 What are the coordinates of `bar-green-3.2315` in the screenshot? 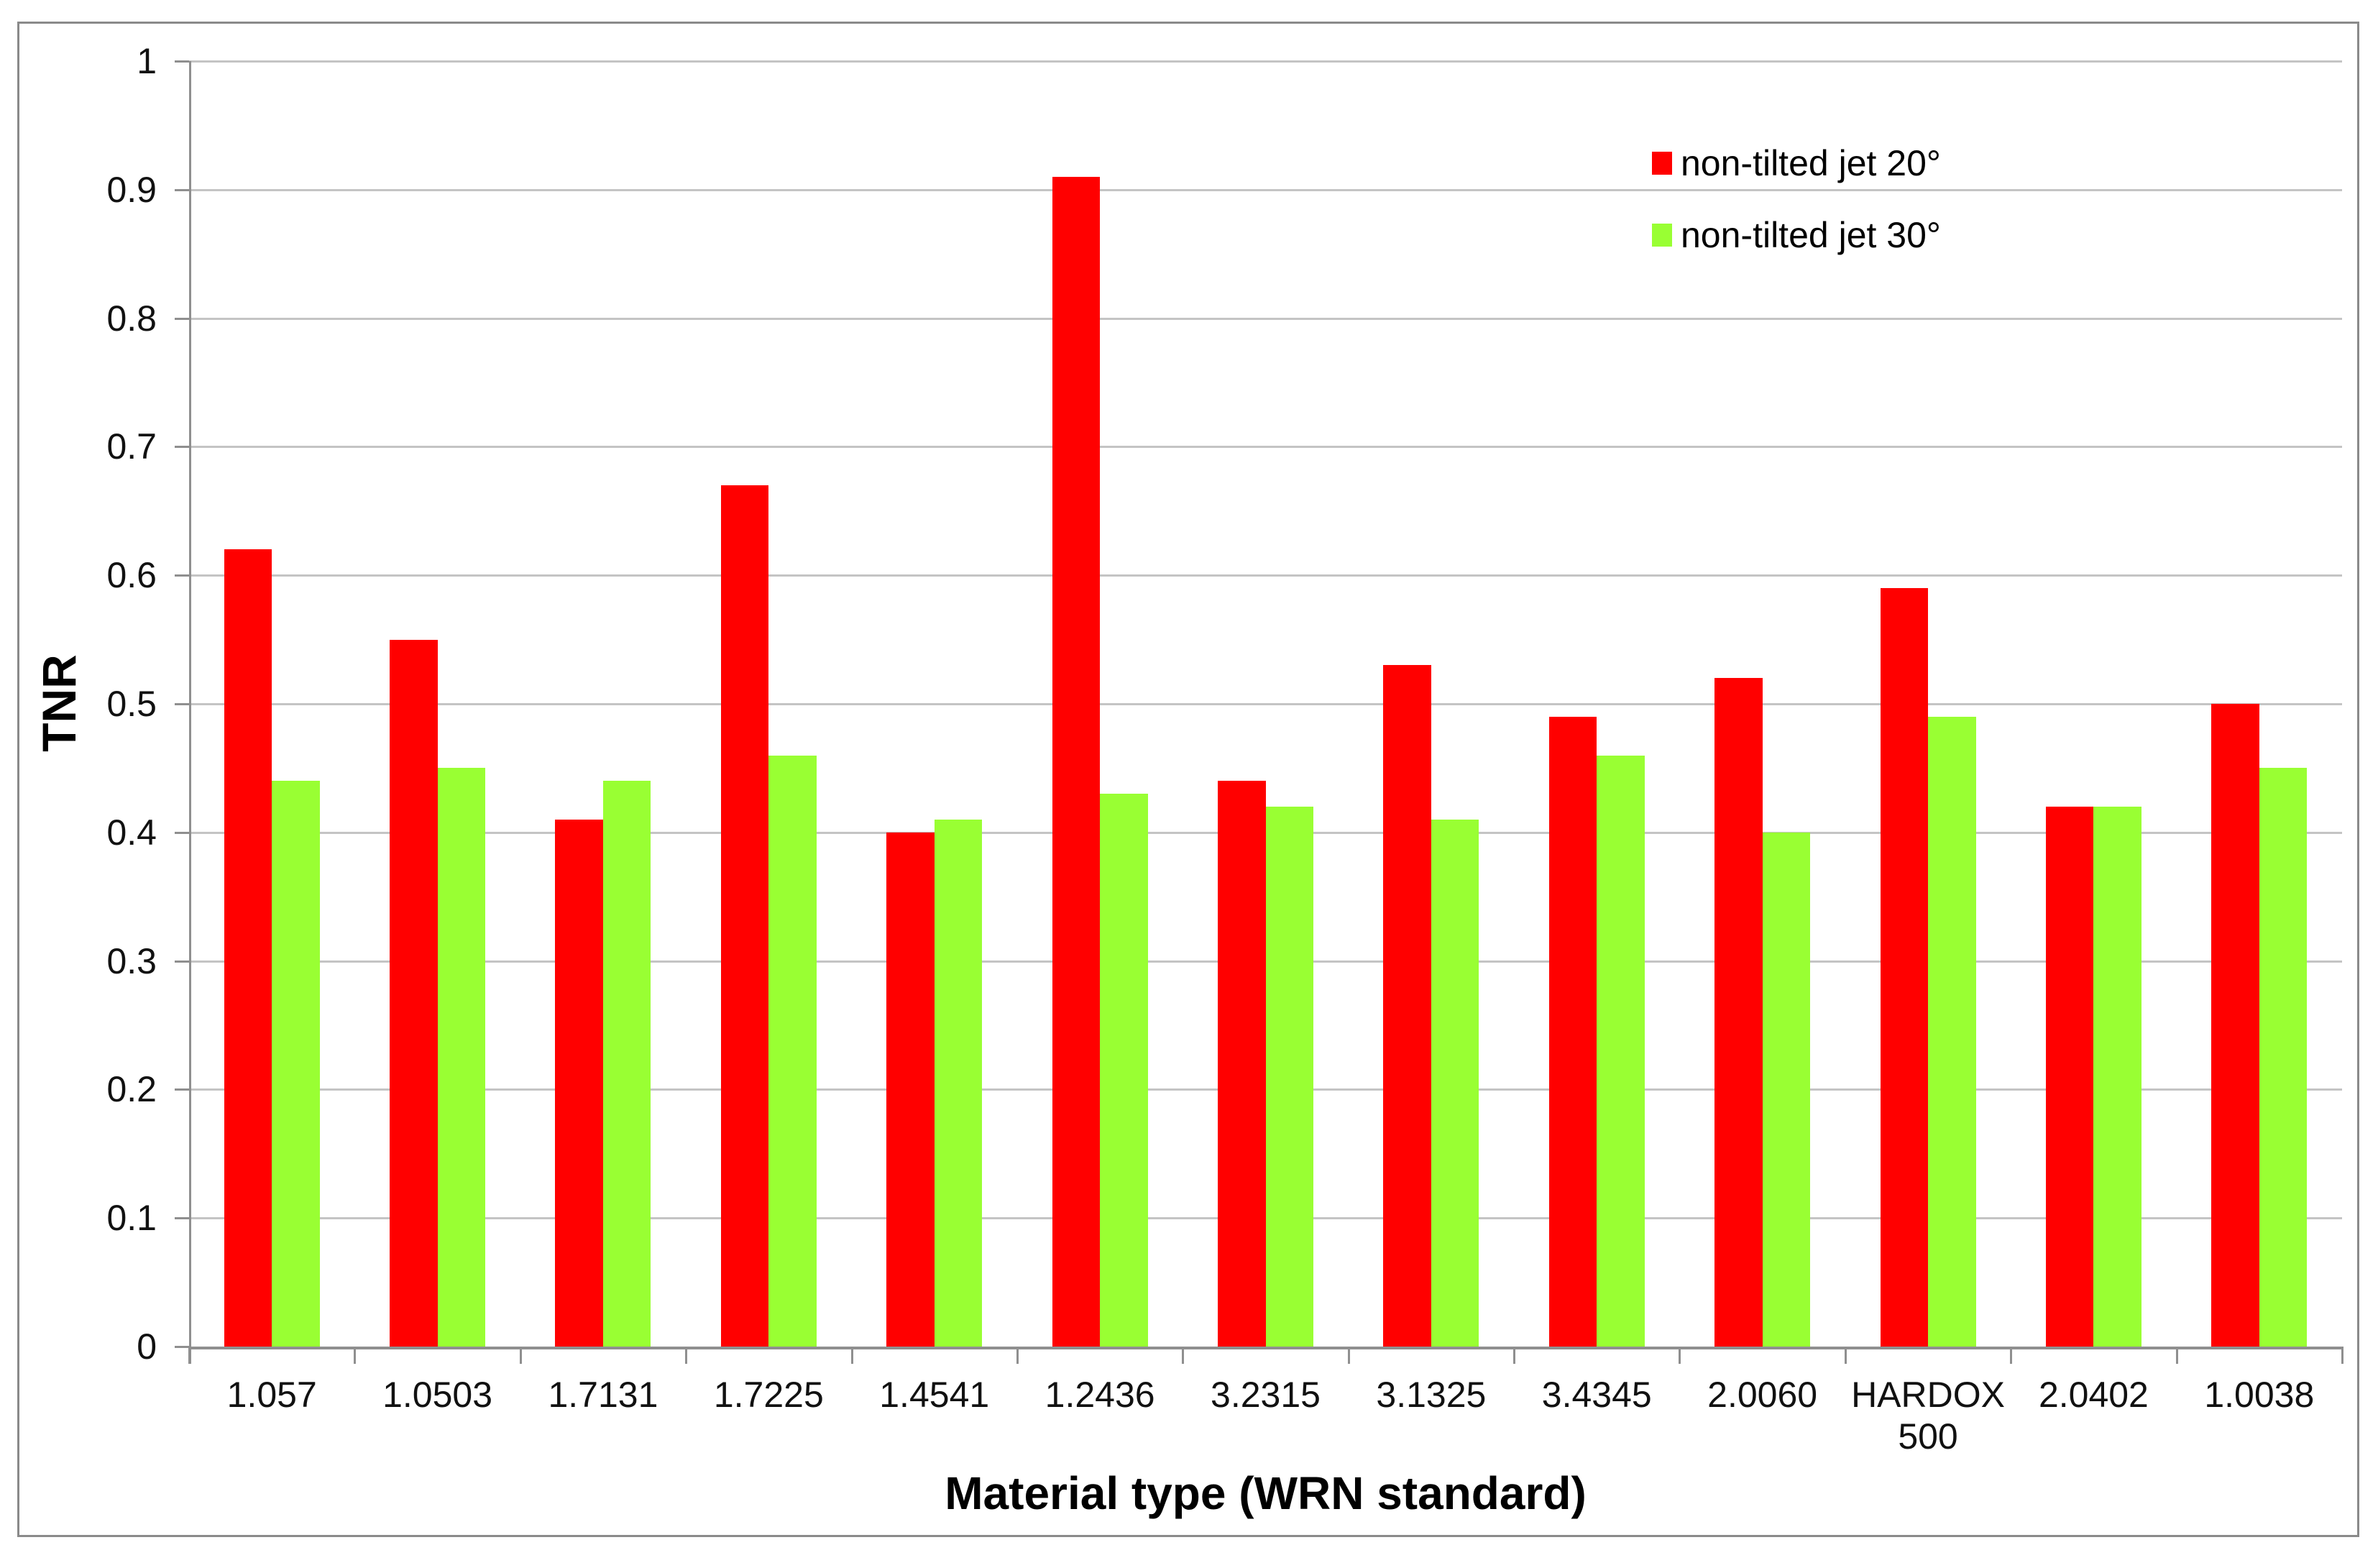 It's located at (1289, 1077).